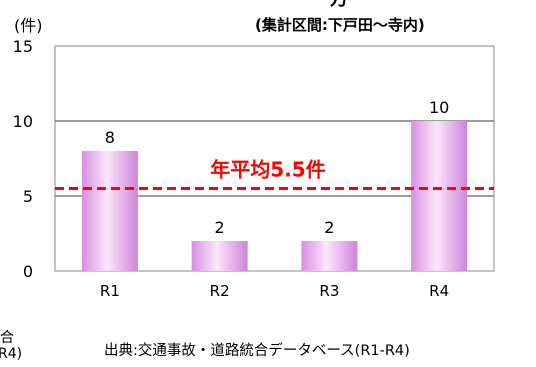 The image size is (536, 367). What do you see at coordinates (7, 338) in the screenshot?
I see `left-fragment-1: 合` at bounding box center [7, 338].